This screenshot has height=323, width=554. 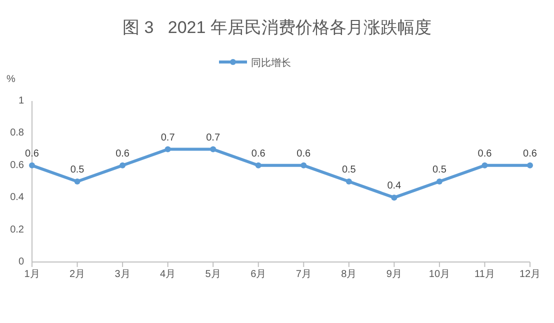 What do you see at coordinates (77, 274) in the screenshot?
I see `x-tick-label: 2月` at bounding box center [77, 274].